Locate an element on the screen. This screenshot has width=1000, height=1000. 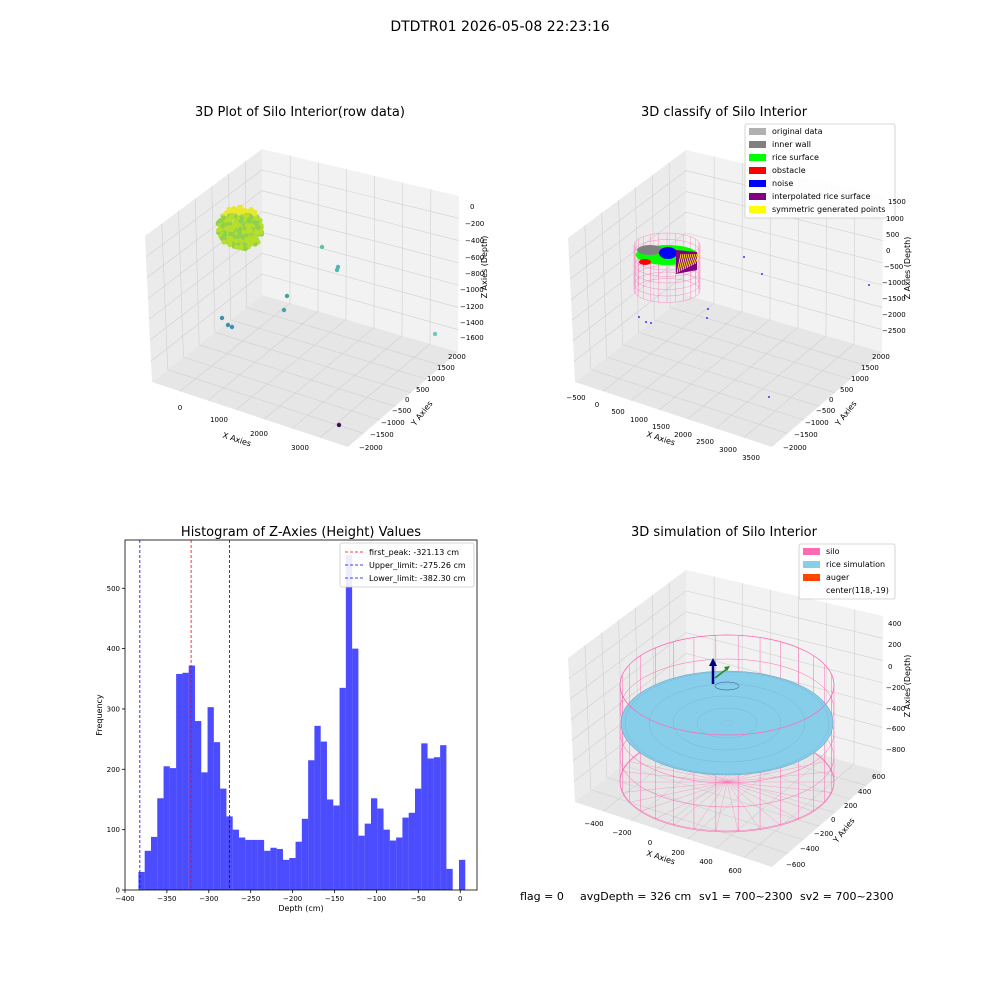
simulation-z-tick: −400 is located at coordinates (895, 709).